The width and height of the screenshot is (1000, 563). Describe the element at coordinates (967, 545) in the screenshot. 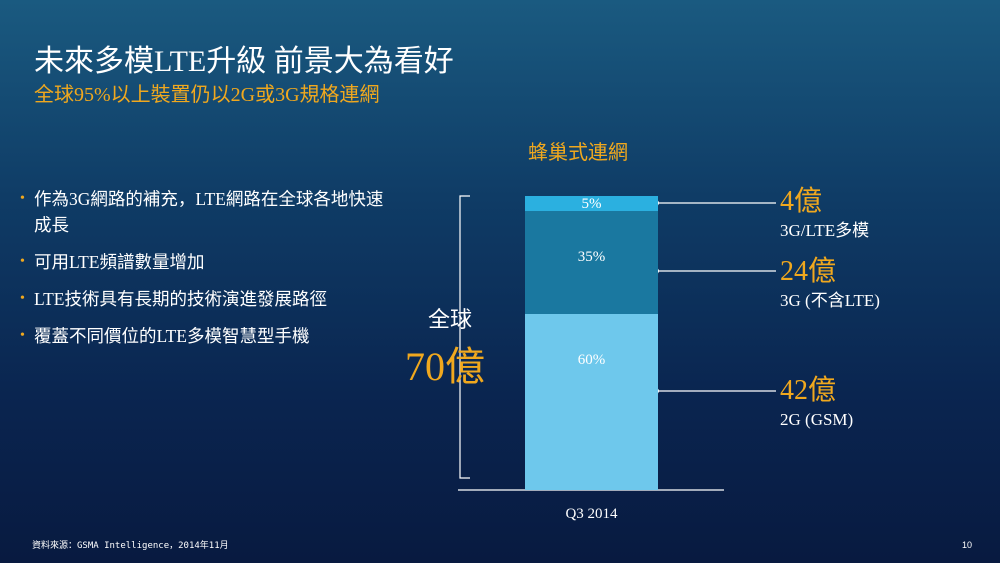

I see `page-number: 10` at that location.